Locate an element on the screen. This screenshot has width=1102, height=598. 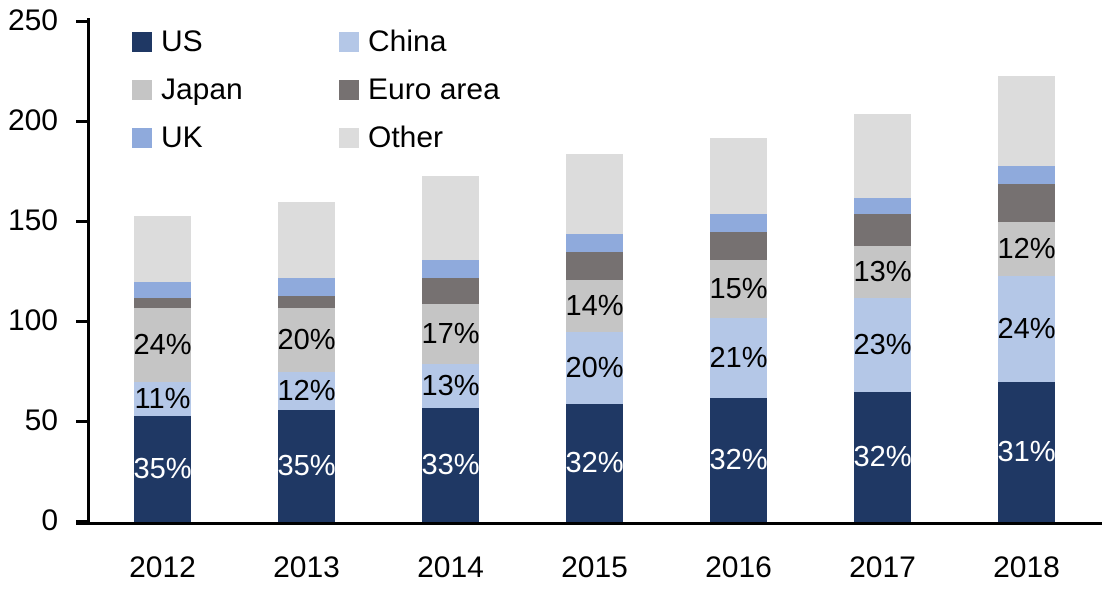
bar-segment-japan-2017 is located at coordinates (882, 272).